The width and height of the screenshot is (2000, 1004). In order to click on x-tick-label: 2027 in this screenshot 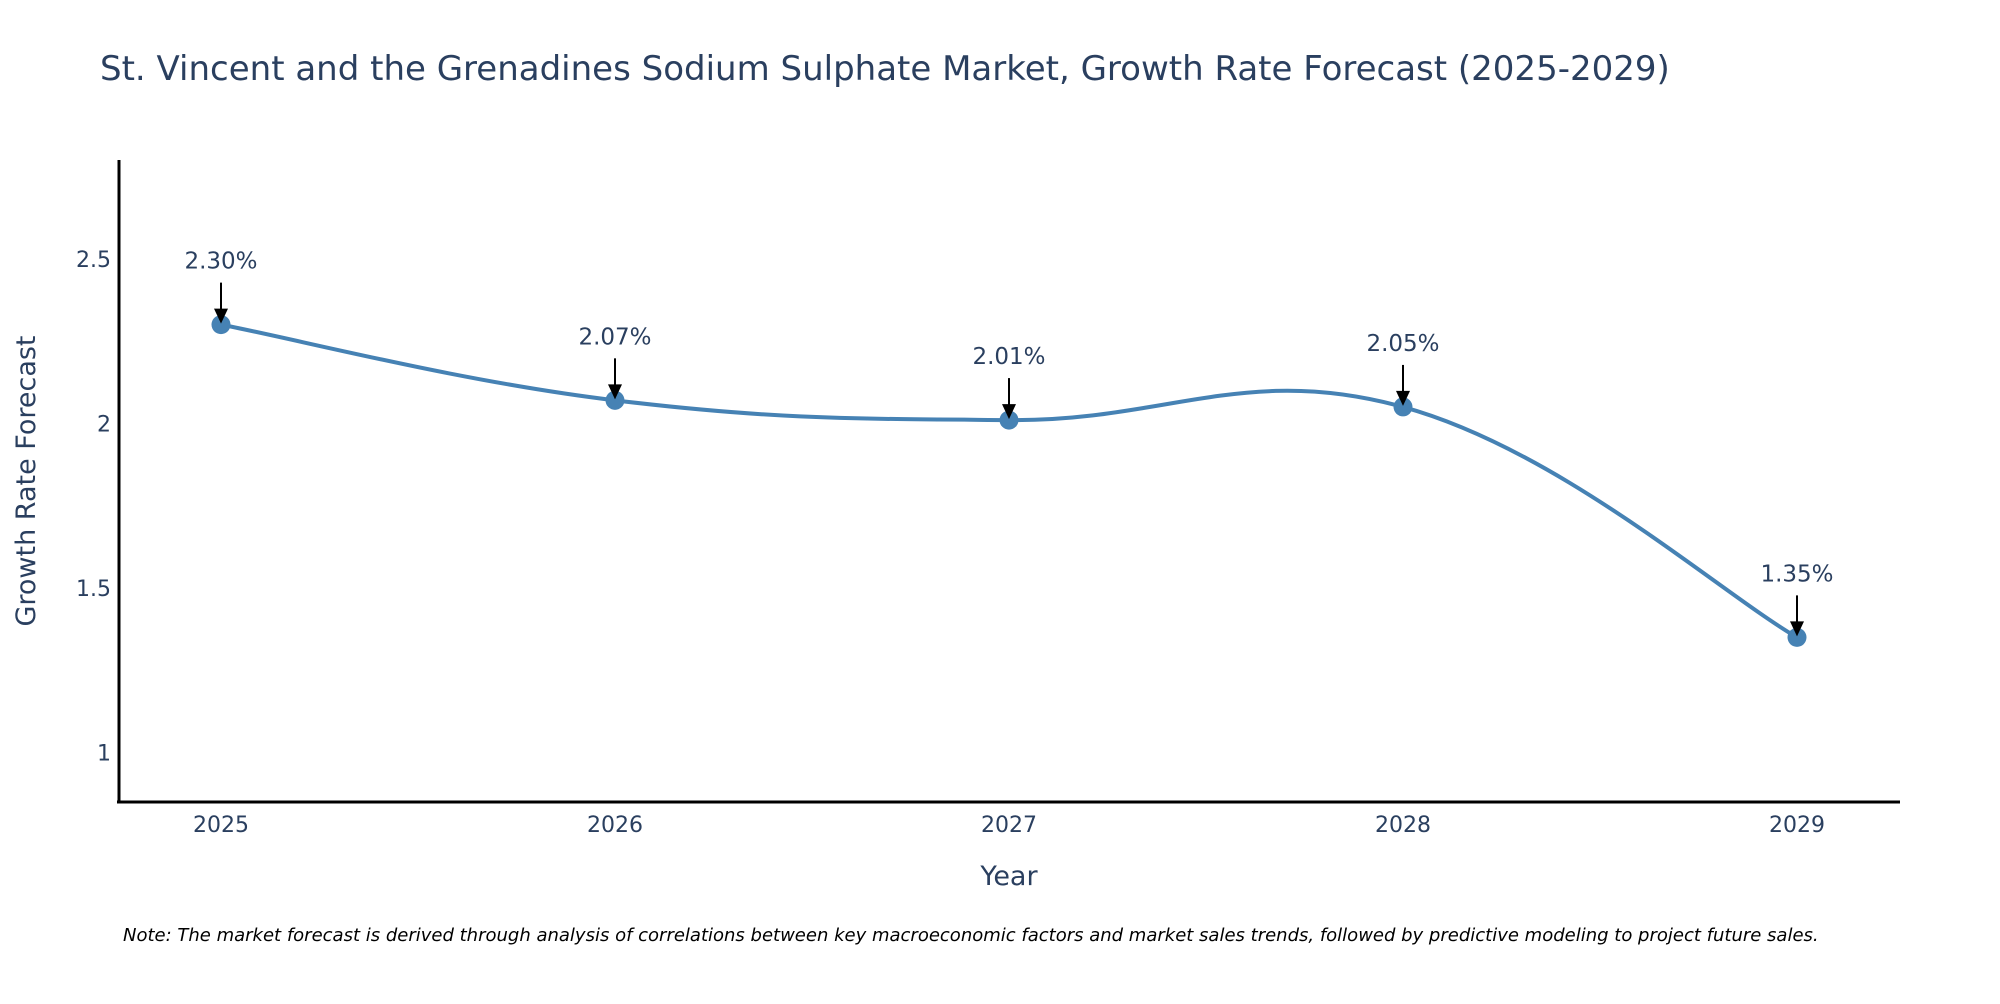, I will do `click(1009, 825)`.